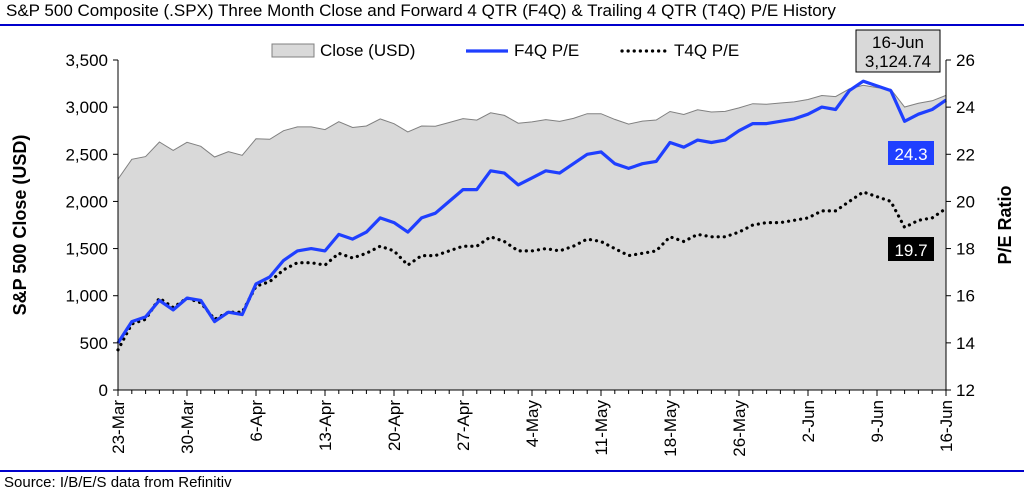 This screenshot has width=1024, height=496. I want to click on x-tick-label: 26-May, so click(739, 428).